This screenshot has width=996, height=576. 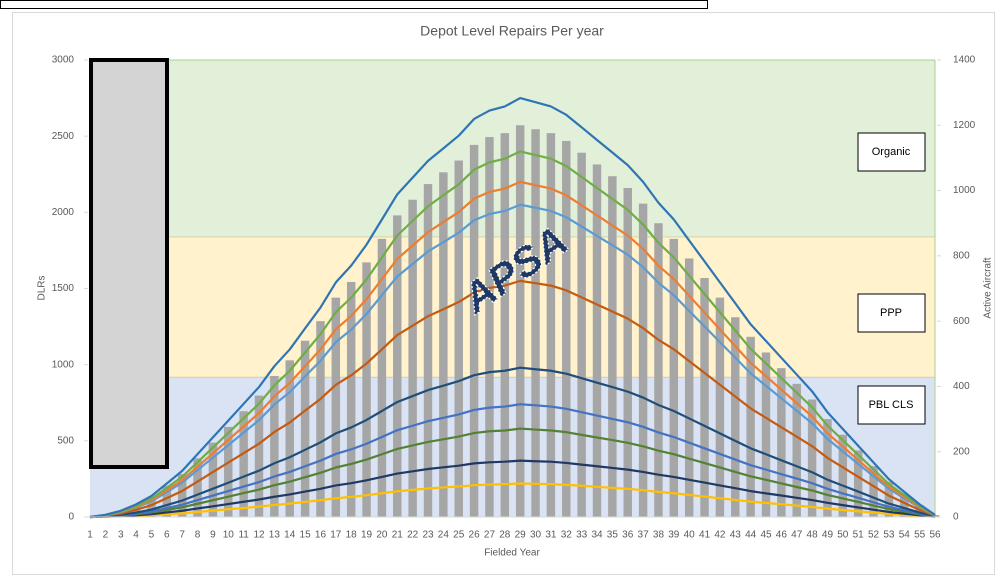 What do you see at coordinates (905, 535) in the screenshot?
I see `x-tick-label: 54` at bounding box center [905, 535].